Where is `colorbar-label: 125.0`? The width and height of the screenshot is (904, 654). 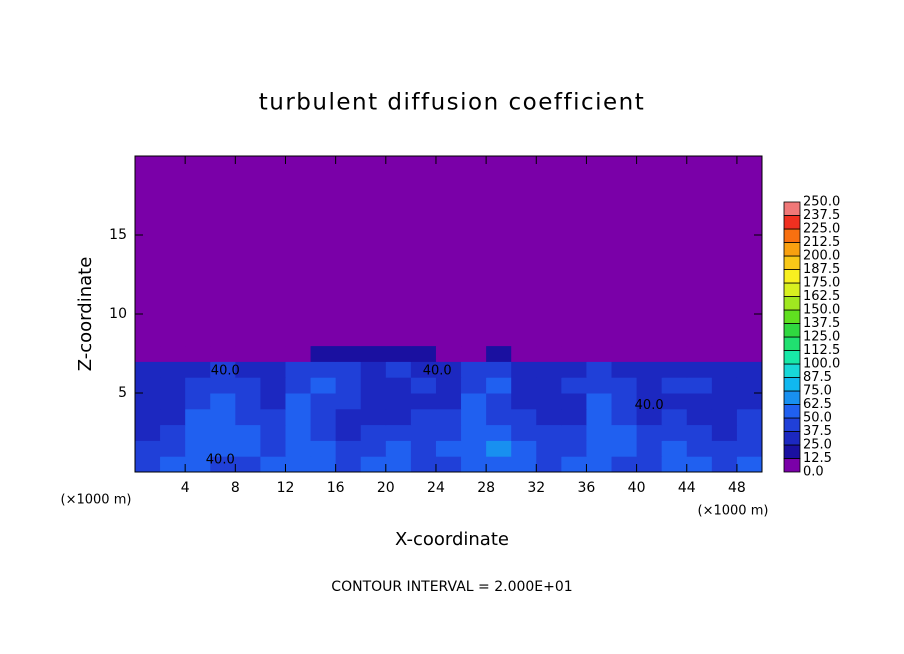
colorbar-label: 125.0 is located at coordinates (821, 337).